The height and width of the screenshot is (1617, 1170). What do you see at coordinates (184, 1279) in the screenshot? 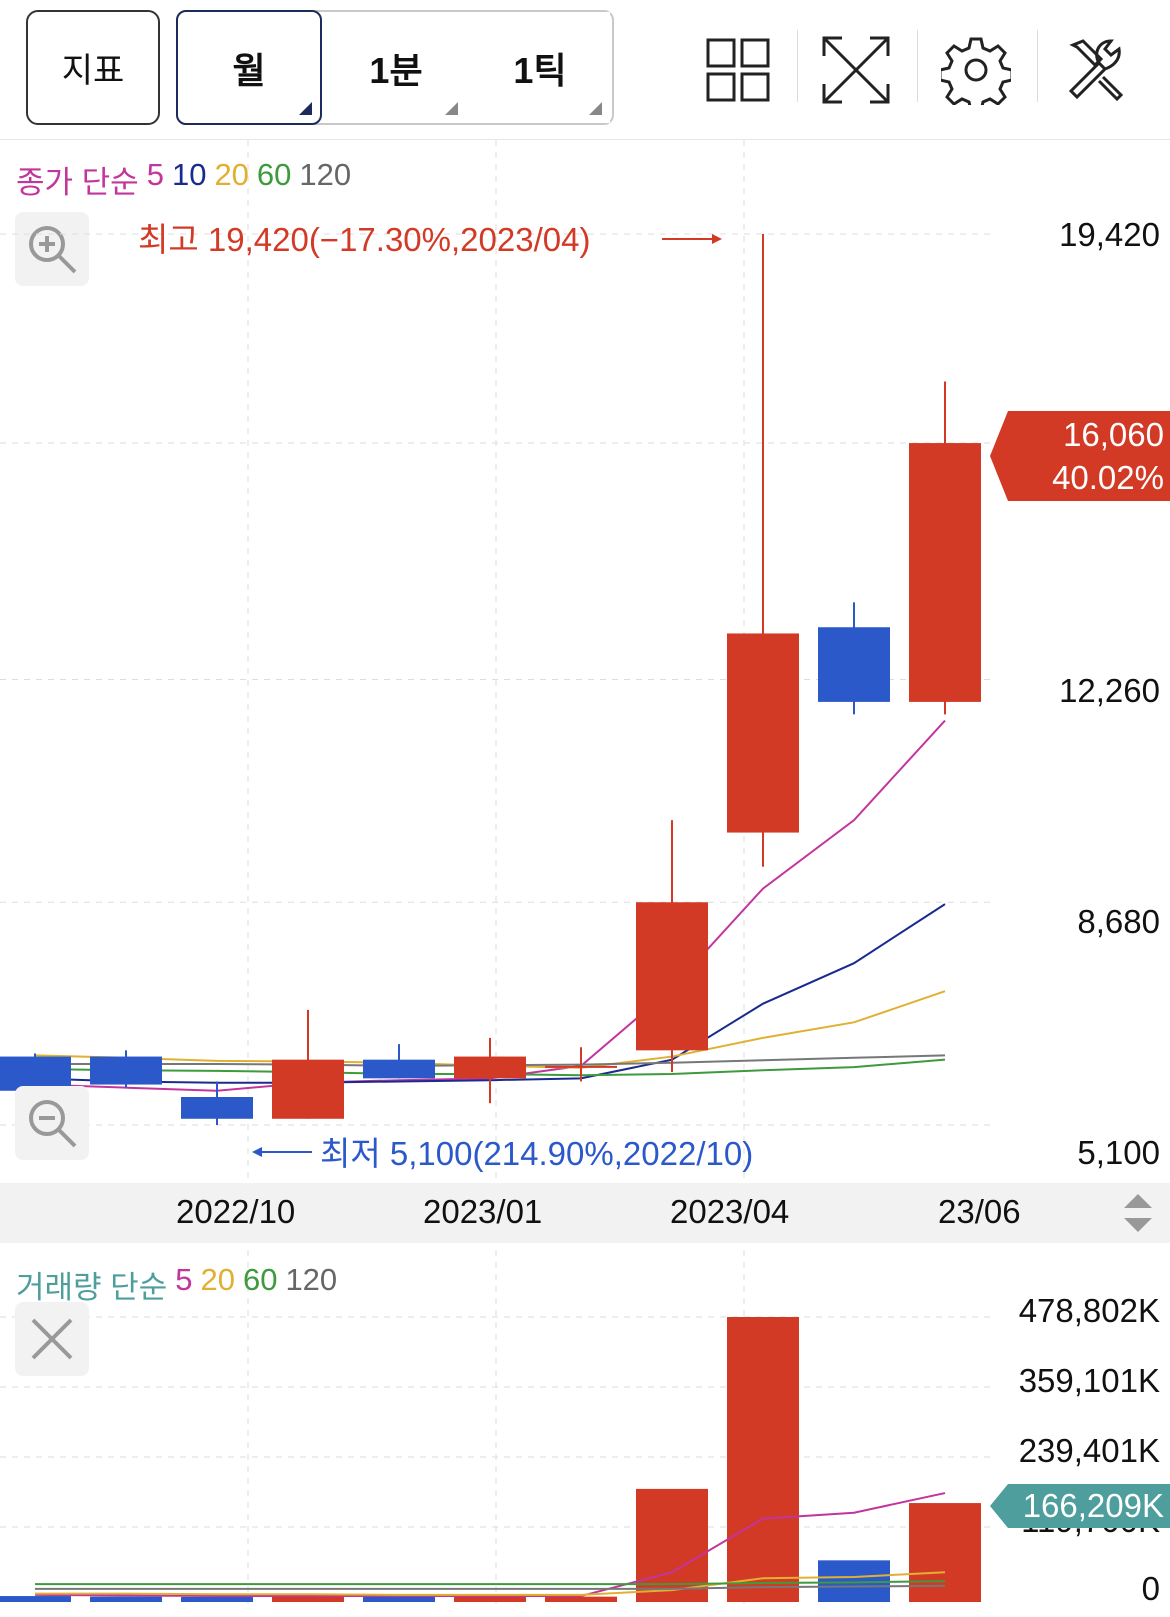
I see `legend-vol-ma5: 5` at bounding box center [184, 1279].